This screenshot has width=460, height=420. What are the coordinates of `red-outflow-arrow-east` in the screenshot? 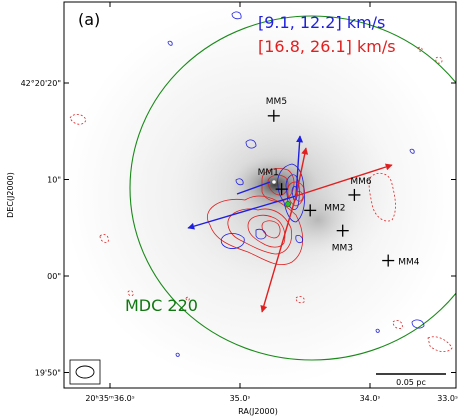 It's located at (344, 180).